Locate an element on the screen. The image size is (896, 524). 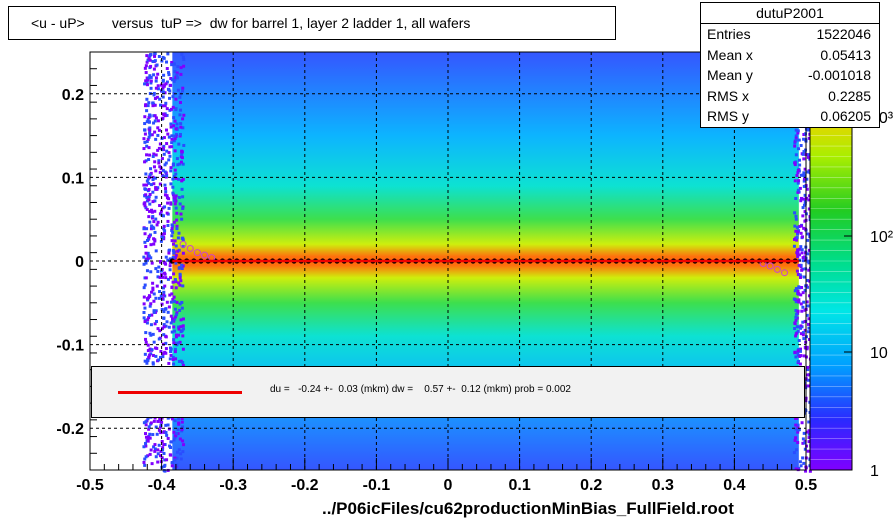
x-tick-label: -0.5 is located at coordinates (90, 485).